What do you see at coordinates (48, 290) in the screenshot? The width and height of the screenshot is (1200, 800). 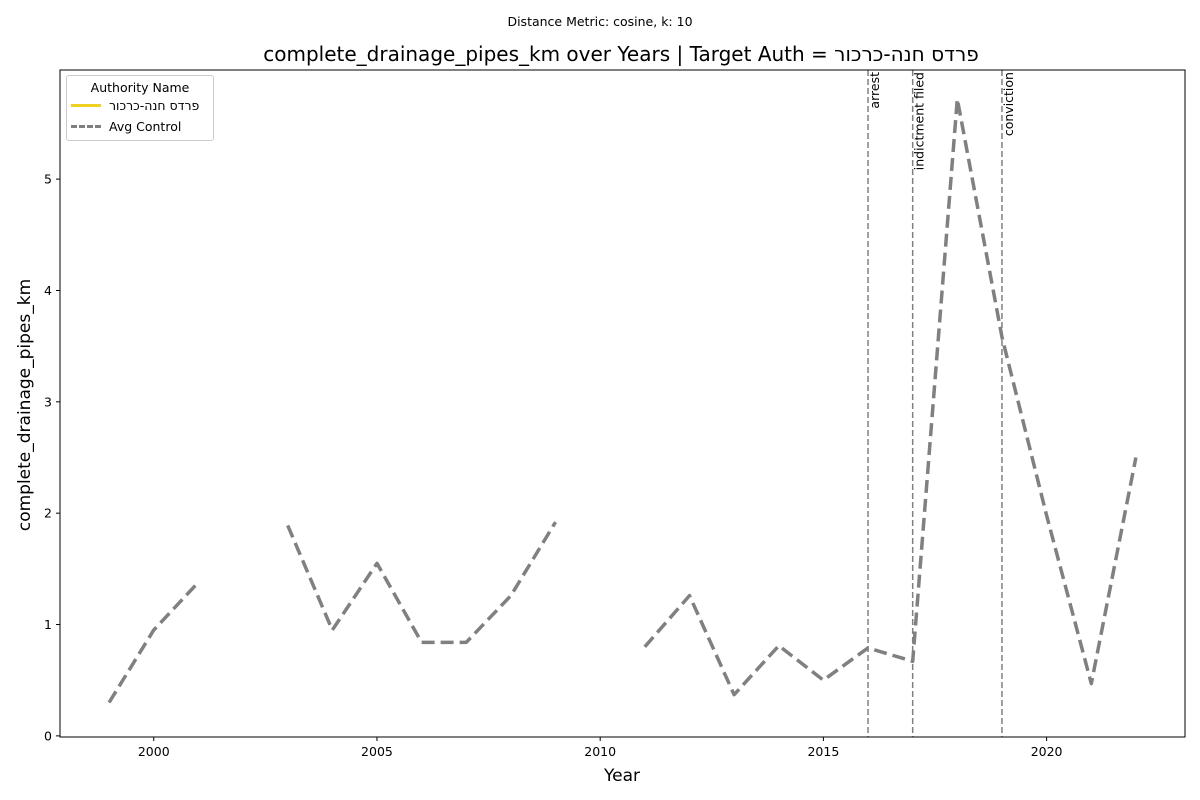 I see `y-tick-label-4: 4` at bounding box center [48, 290].